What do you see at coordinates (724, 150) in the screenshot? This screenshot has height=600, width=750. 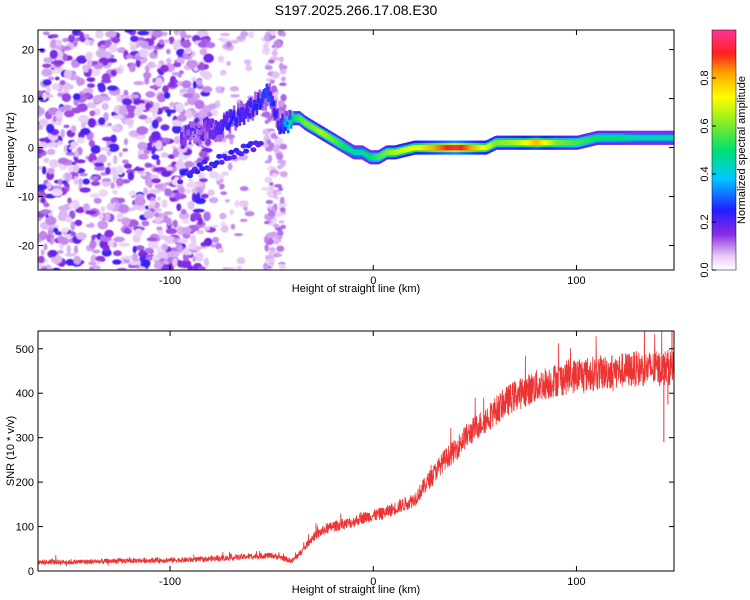 I see `colorbar-gradient` at bounding box center [724, 150].